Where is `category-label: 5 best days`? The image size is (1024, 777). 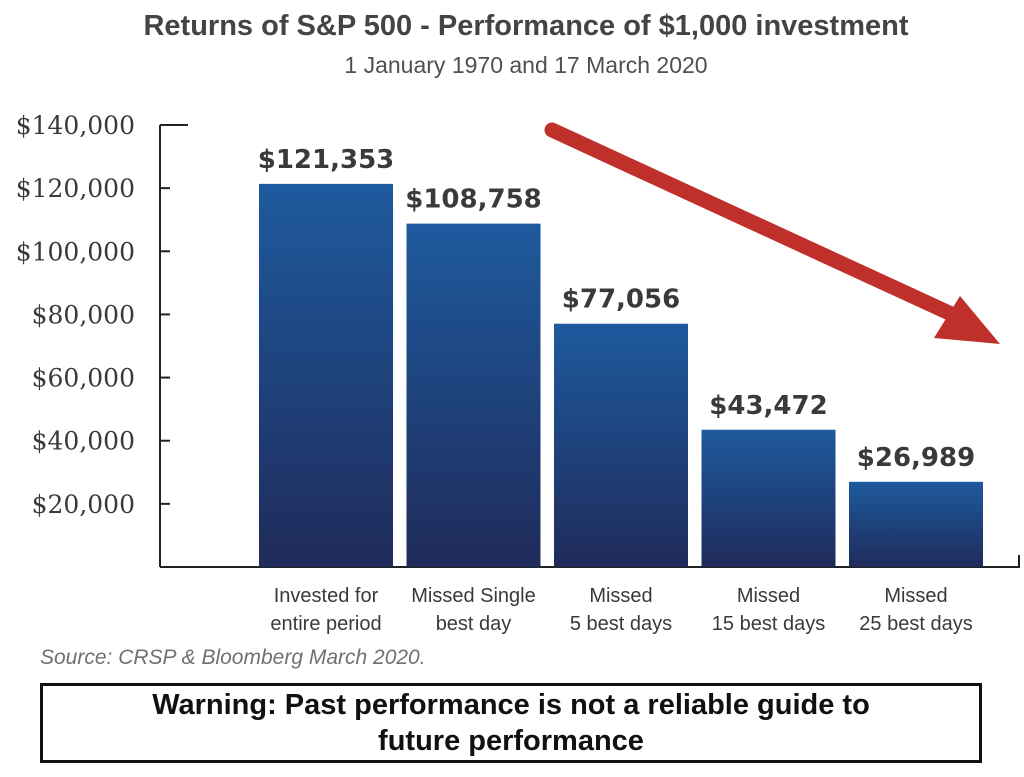
category-label: 5 best days is located at coordinates (621, 624).